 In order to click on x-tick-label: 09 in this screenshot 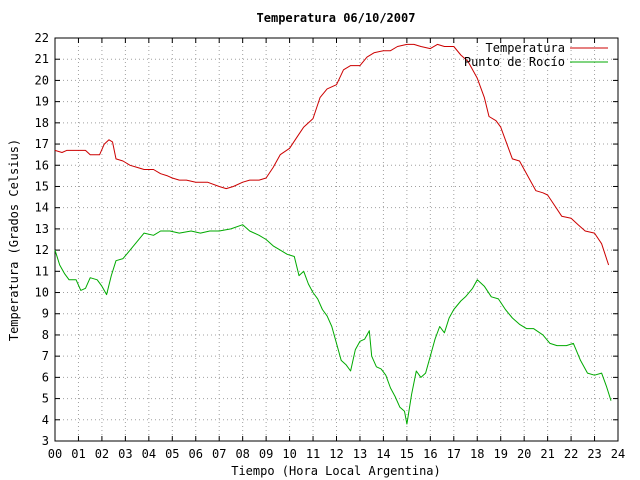, I will do `click(266, 454)`.